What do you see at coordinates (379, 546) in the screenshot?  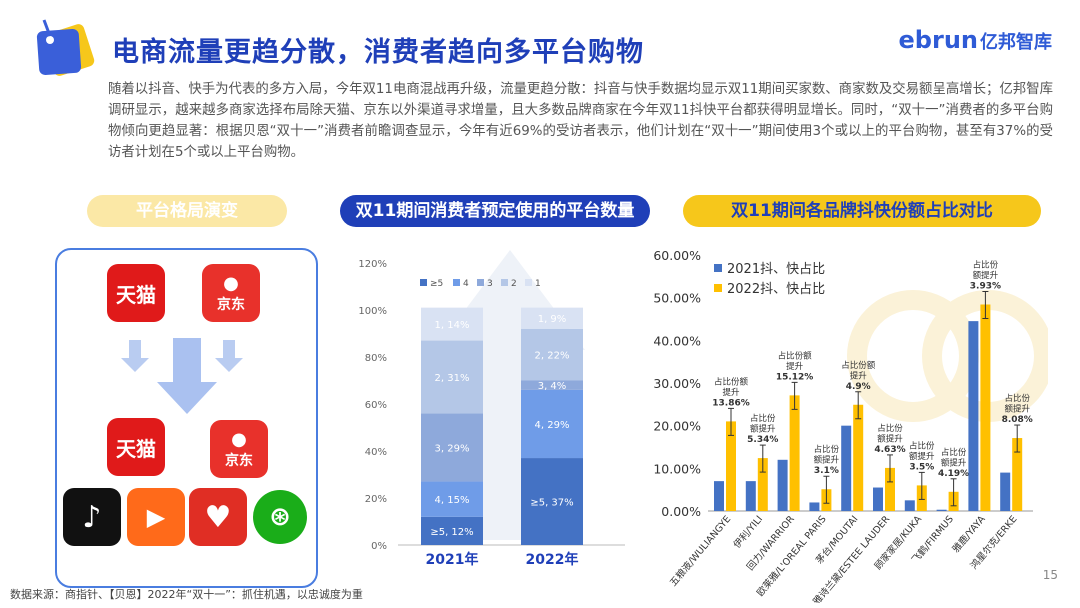 I see `y-tick-label: 0%` at bounding box center [379, 546].